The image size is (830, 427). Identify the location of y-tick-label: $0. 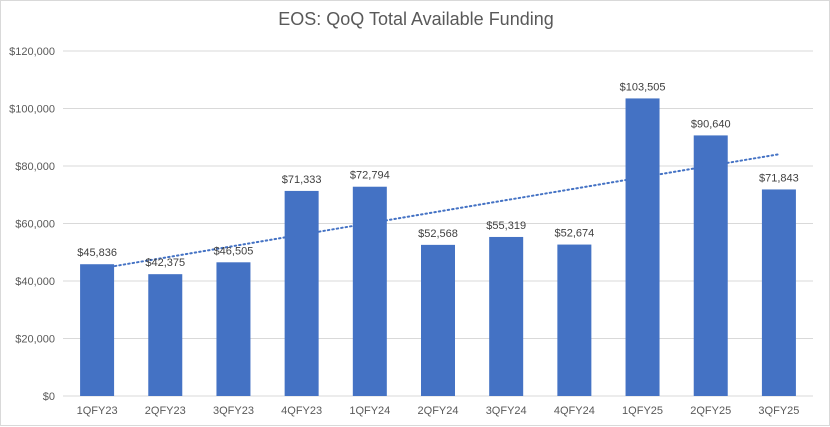
(49, 397).